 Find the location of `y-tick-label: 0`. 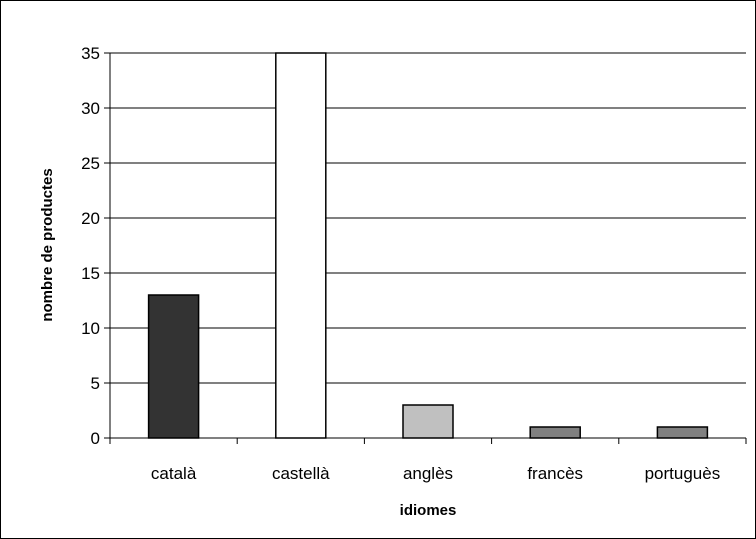

y-tick-label: 0 is located at coordinates (95, 438).